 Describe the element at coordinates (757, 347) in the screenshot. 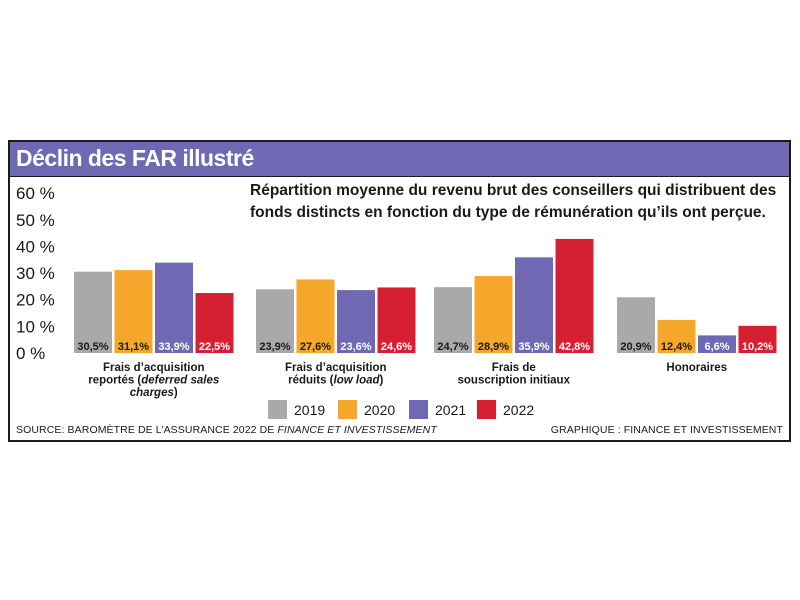

I see `bar-value-label: 10,2%` at that location.